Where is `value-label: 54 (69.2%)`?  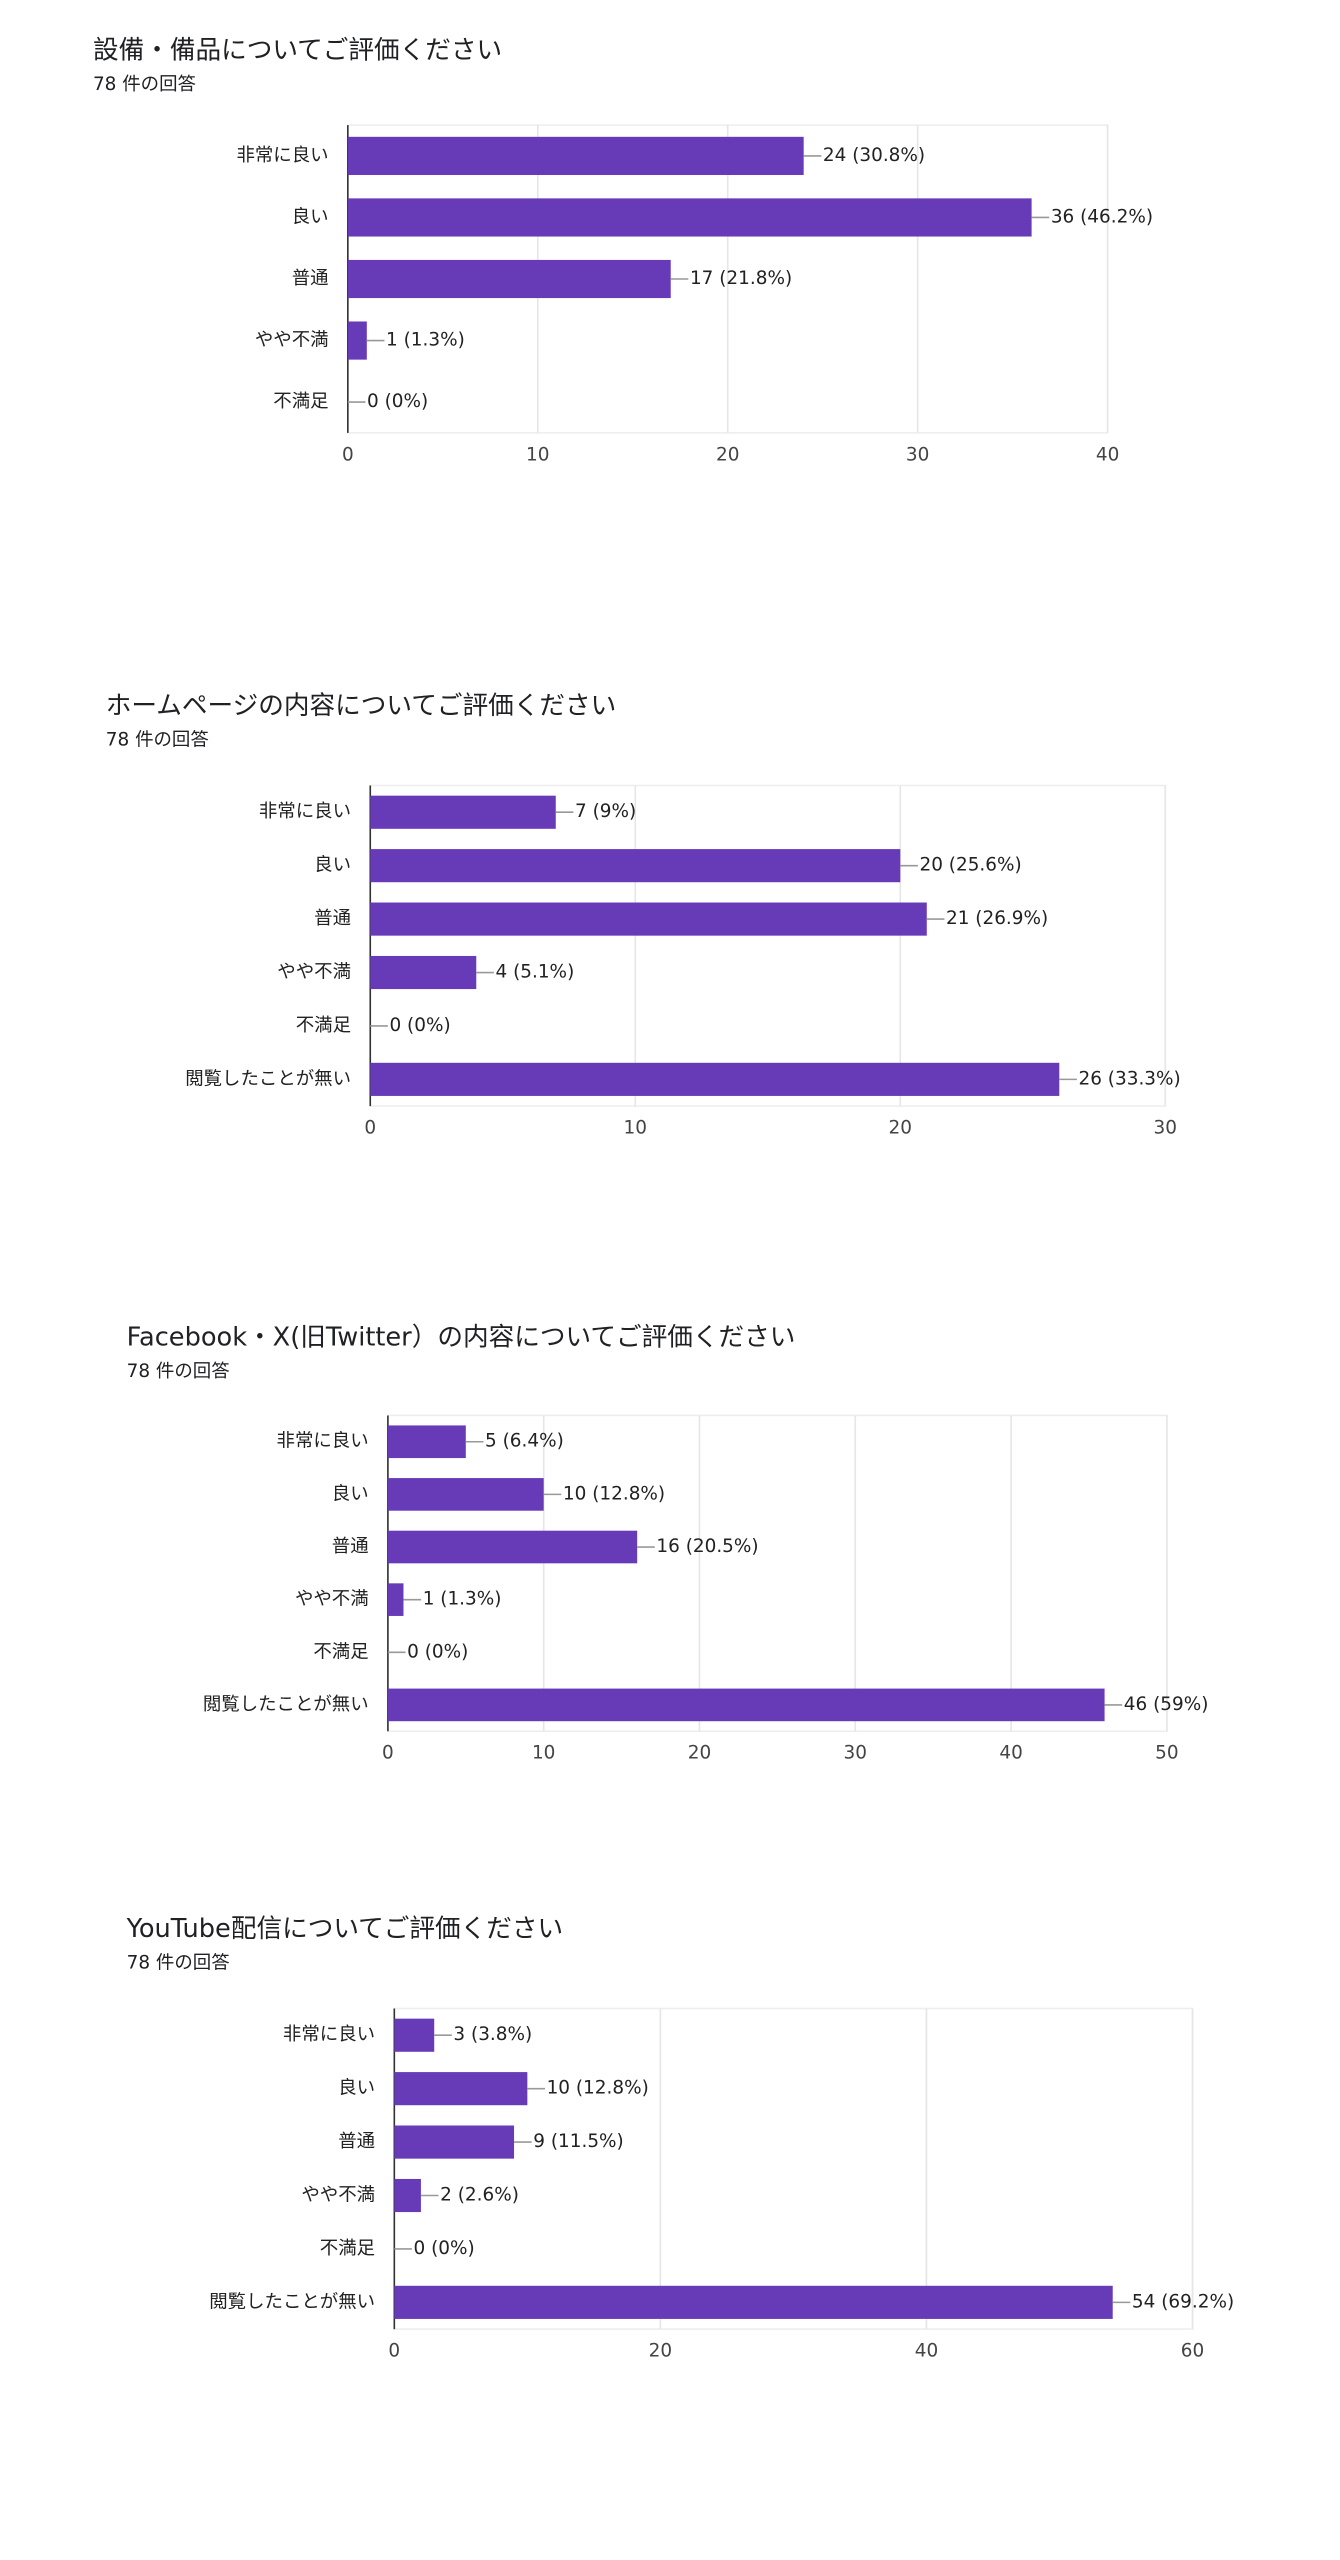 value-label: 54 (69.2%) is located at coordinates (1183, 2301).